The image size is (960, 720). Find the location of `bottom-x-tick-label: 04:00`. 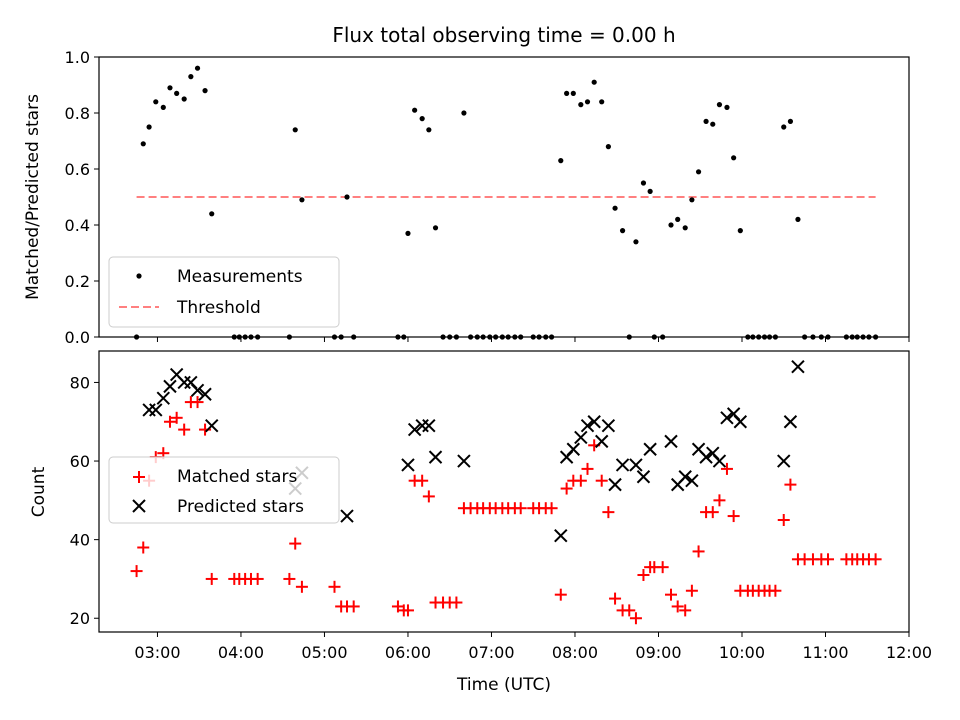

bottom-x-tick-label: 04:00 is located at coordinates (241, 652).